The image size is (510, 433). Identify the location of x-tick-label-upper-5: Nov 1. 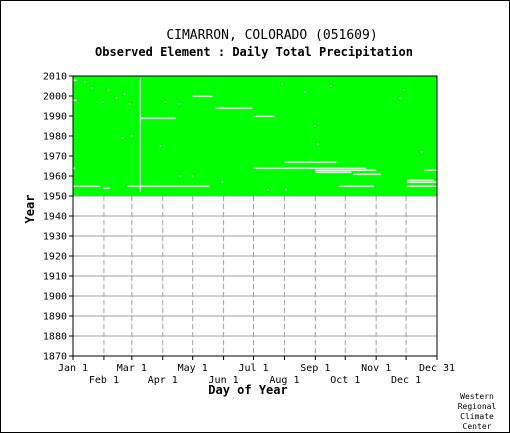
(376, 368).